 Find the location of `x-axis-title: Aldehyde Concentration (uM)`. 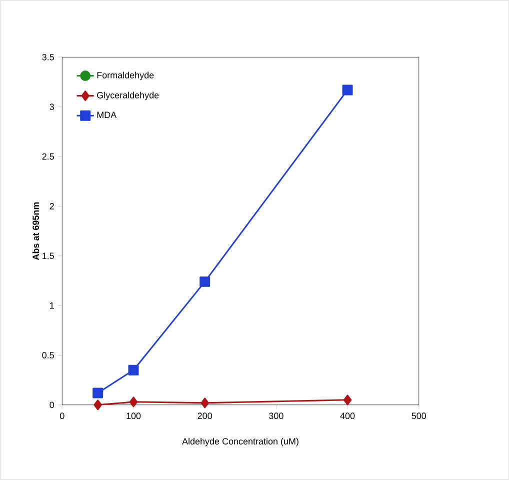

x-axis-title: Aldehyde Concentration (uM) is located at coordinates (240, 442).